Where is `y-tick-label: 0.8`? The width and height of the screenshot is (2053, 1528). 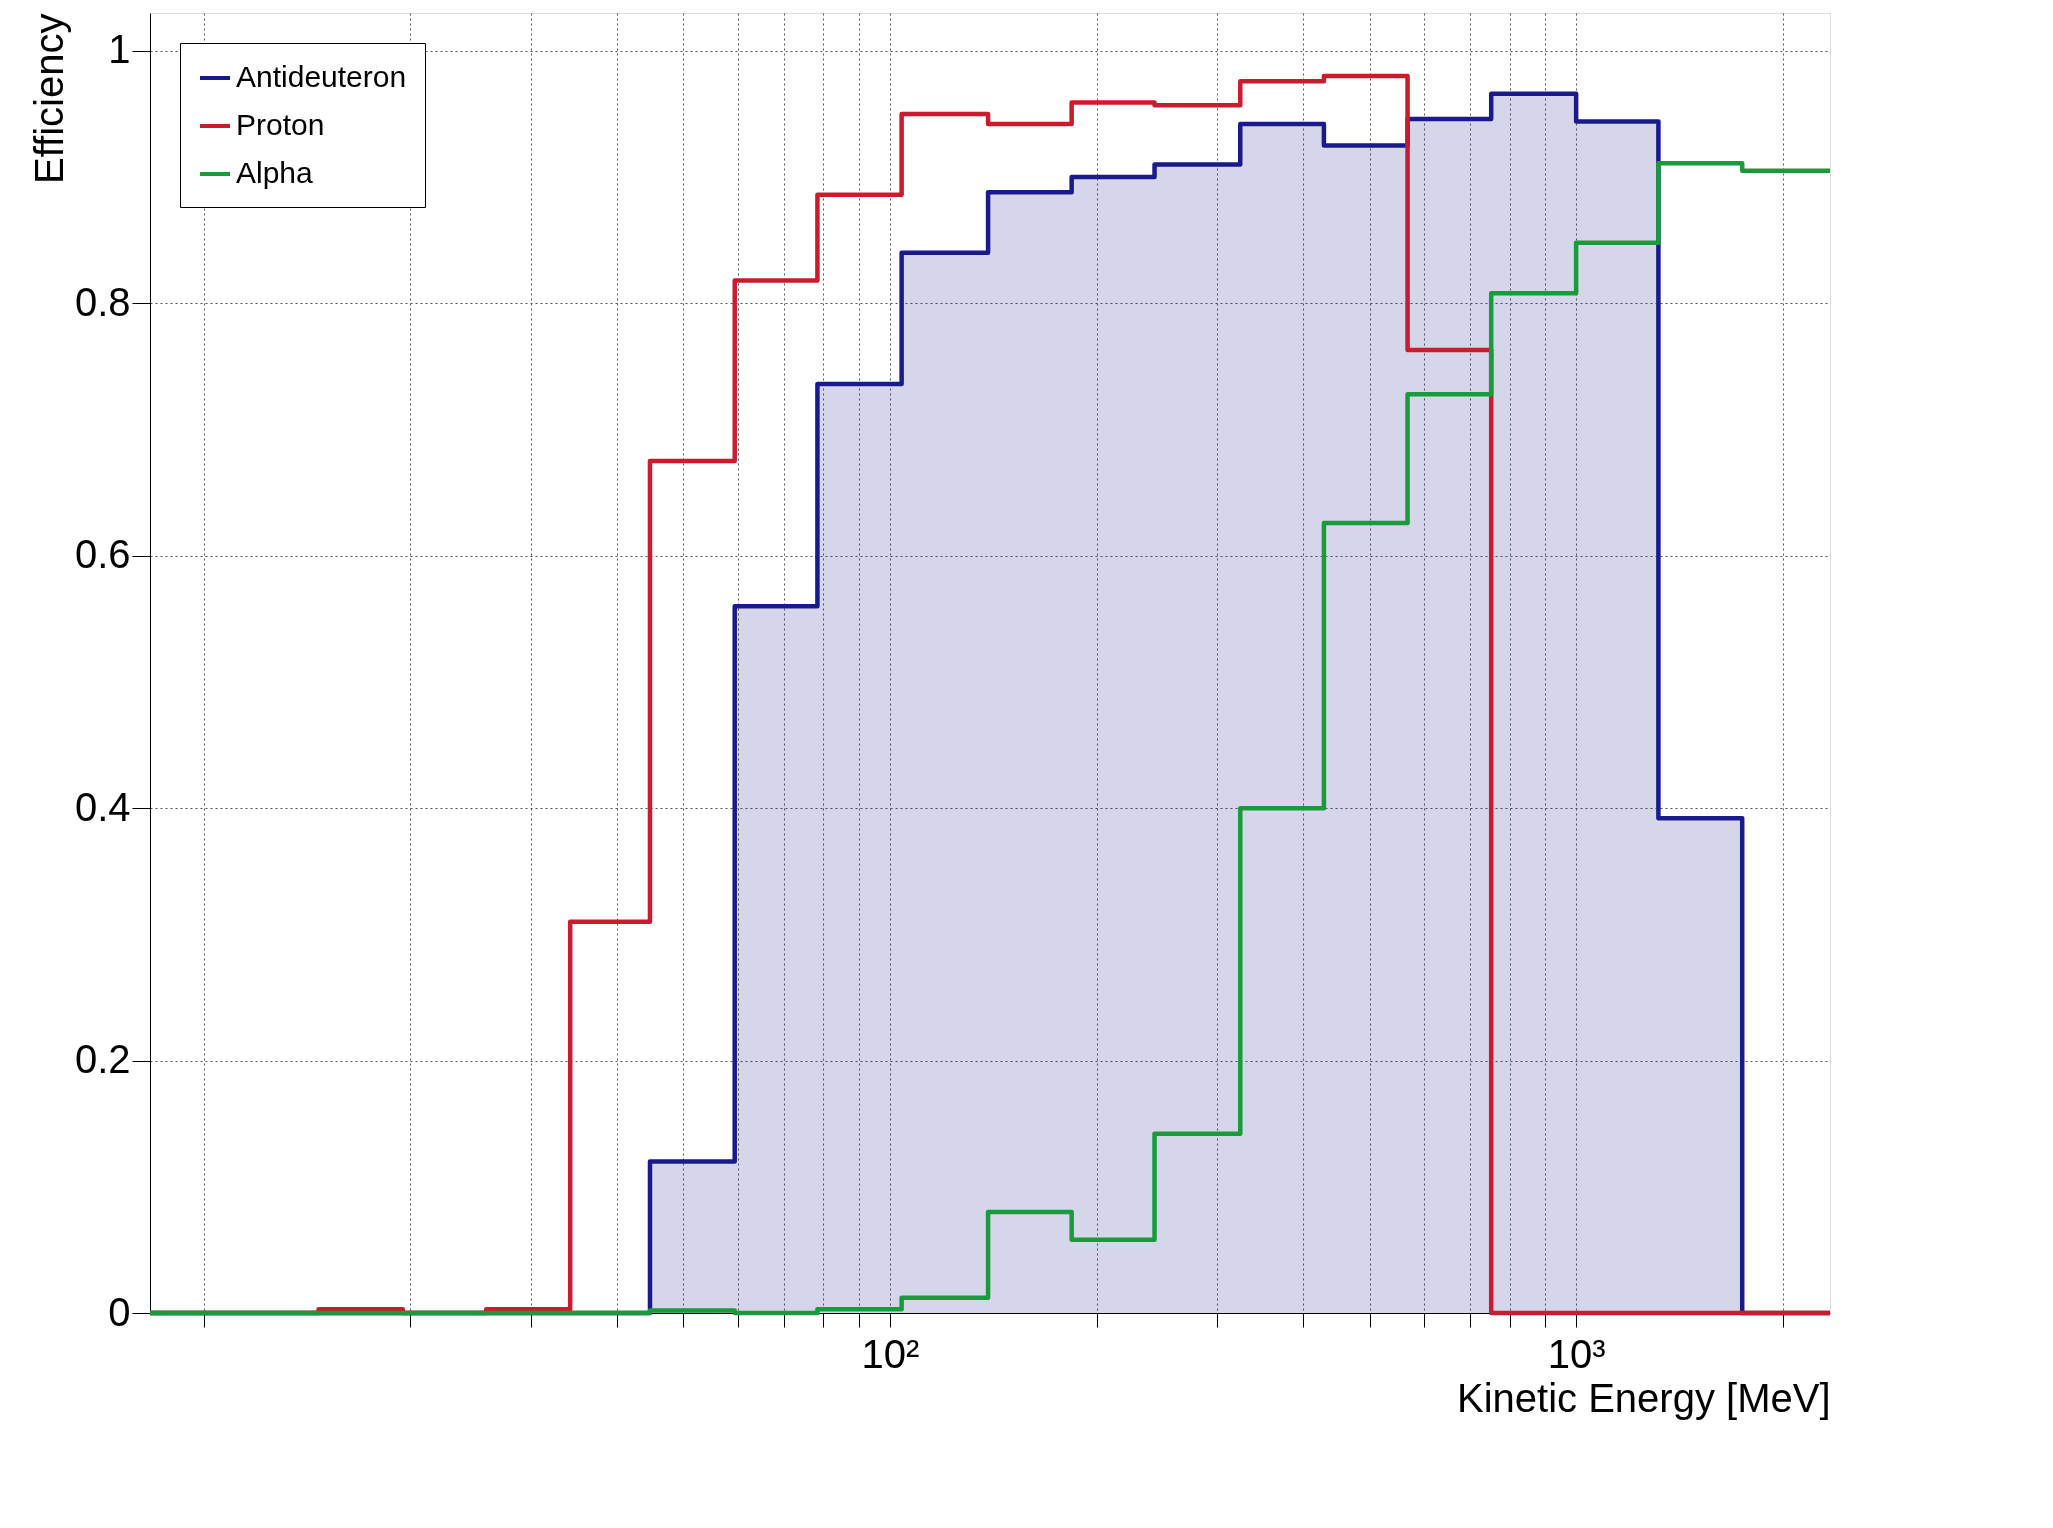 y-tick-label: 0.8 is located at coordinates (102, 301).